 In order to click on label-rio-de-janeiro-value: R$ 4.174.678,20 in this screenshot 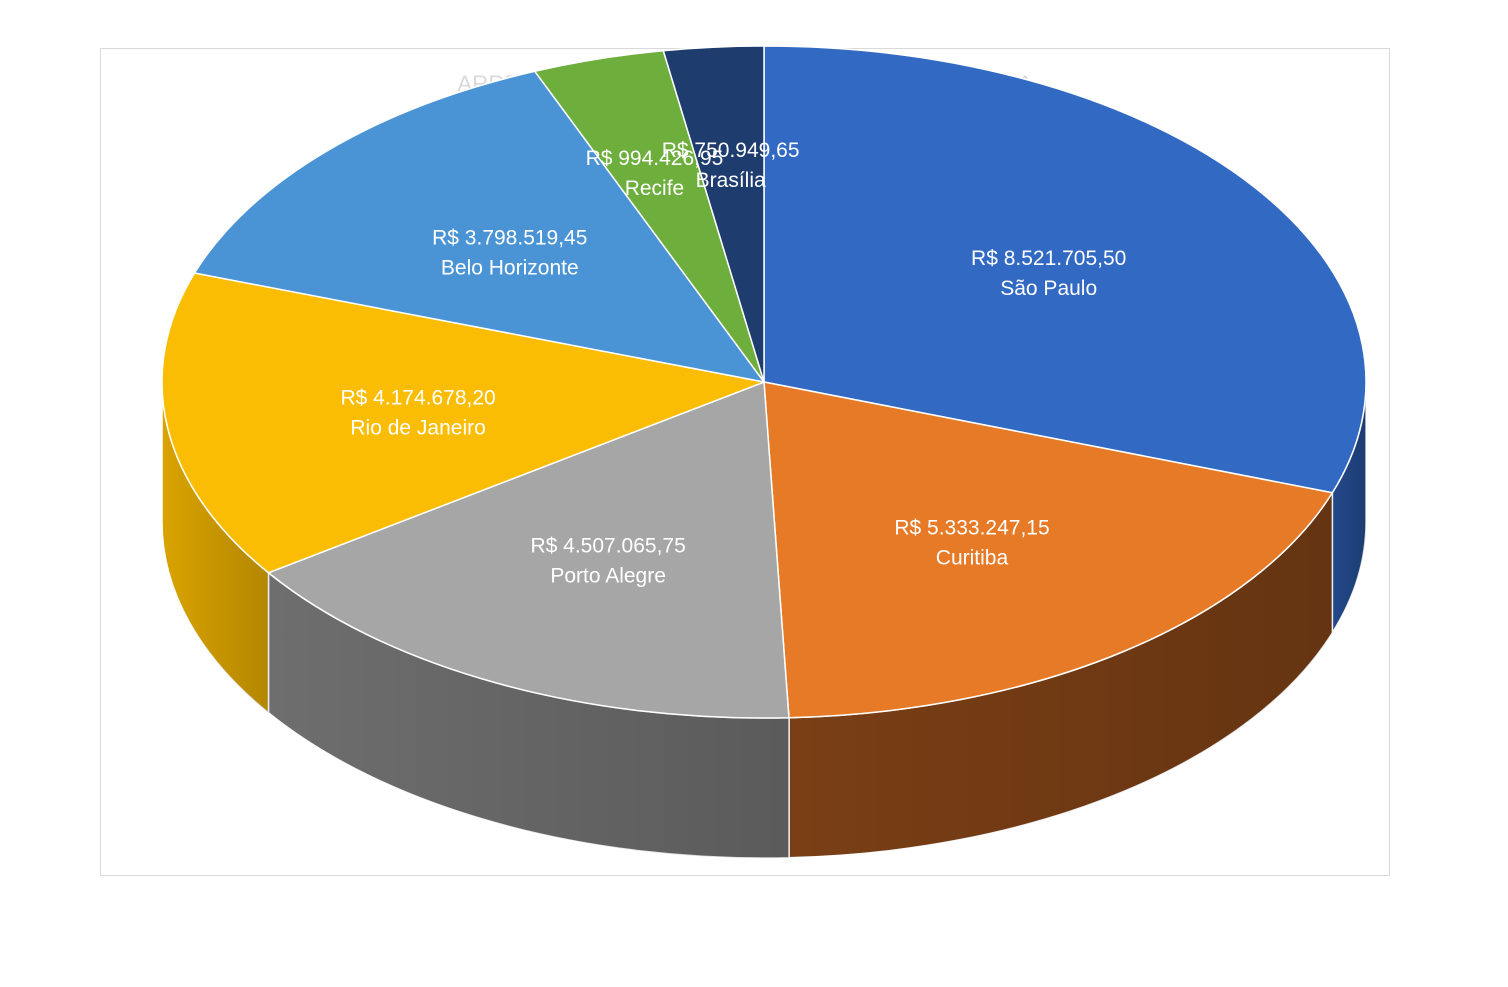, I will do `click(417, 398)`.